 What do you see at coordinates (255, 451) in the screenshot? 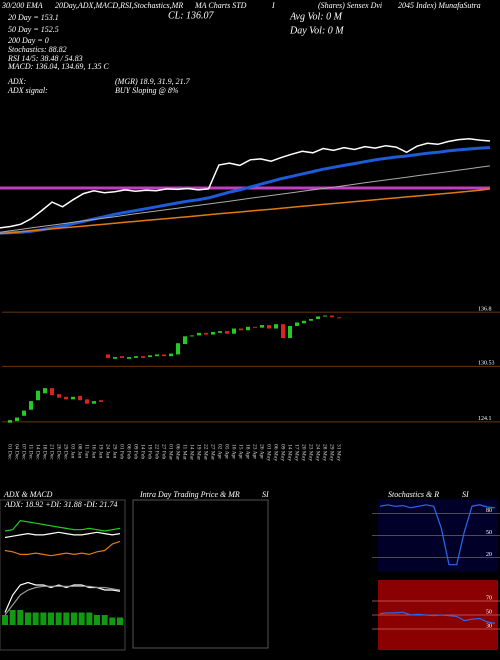
I see `x-tick-label: 23 Apr` at bounding box center [255, 451].